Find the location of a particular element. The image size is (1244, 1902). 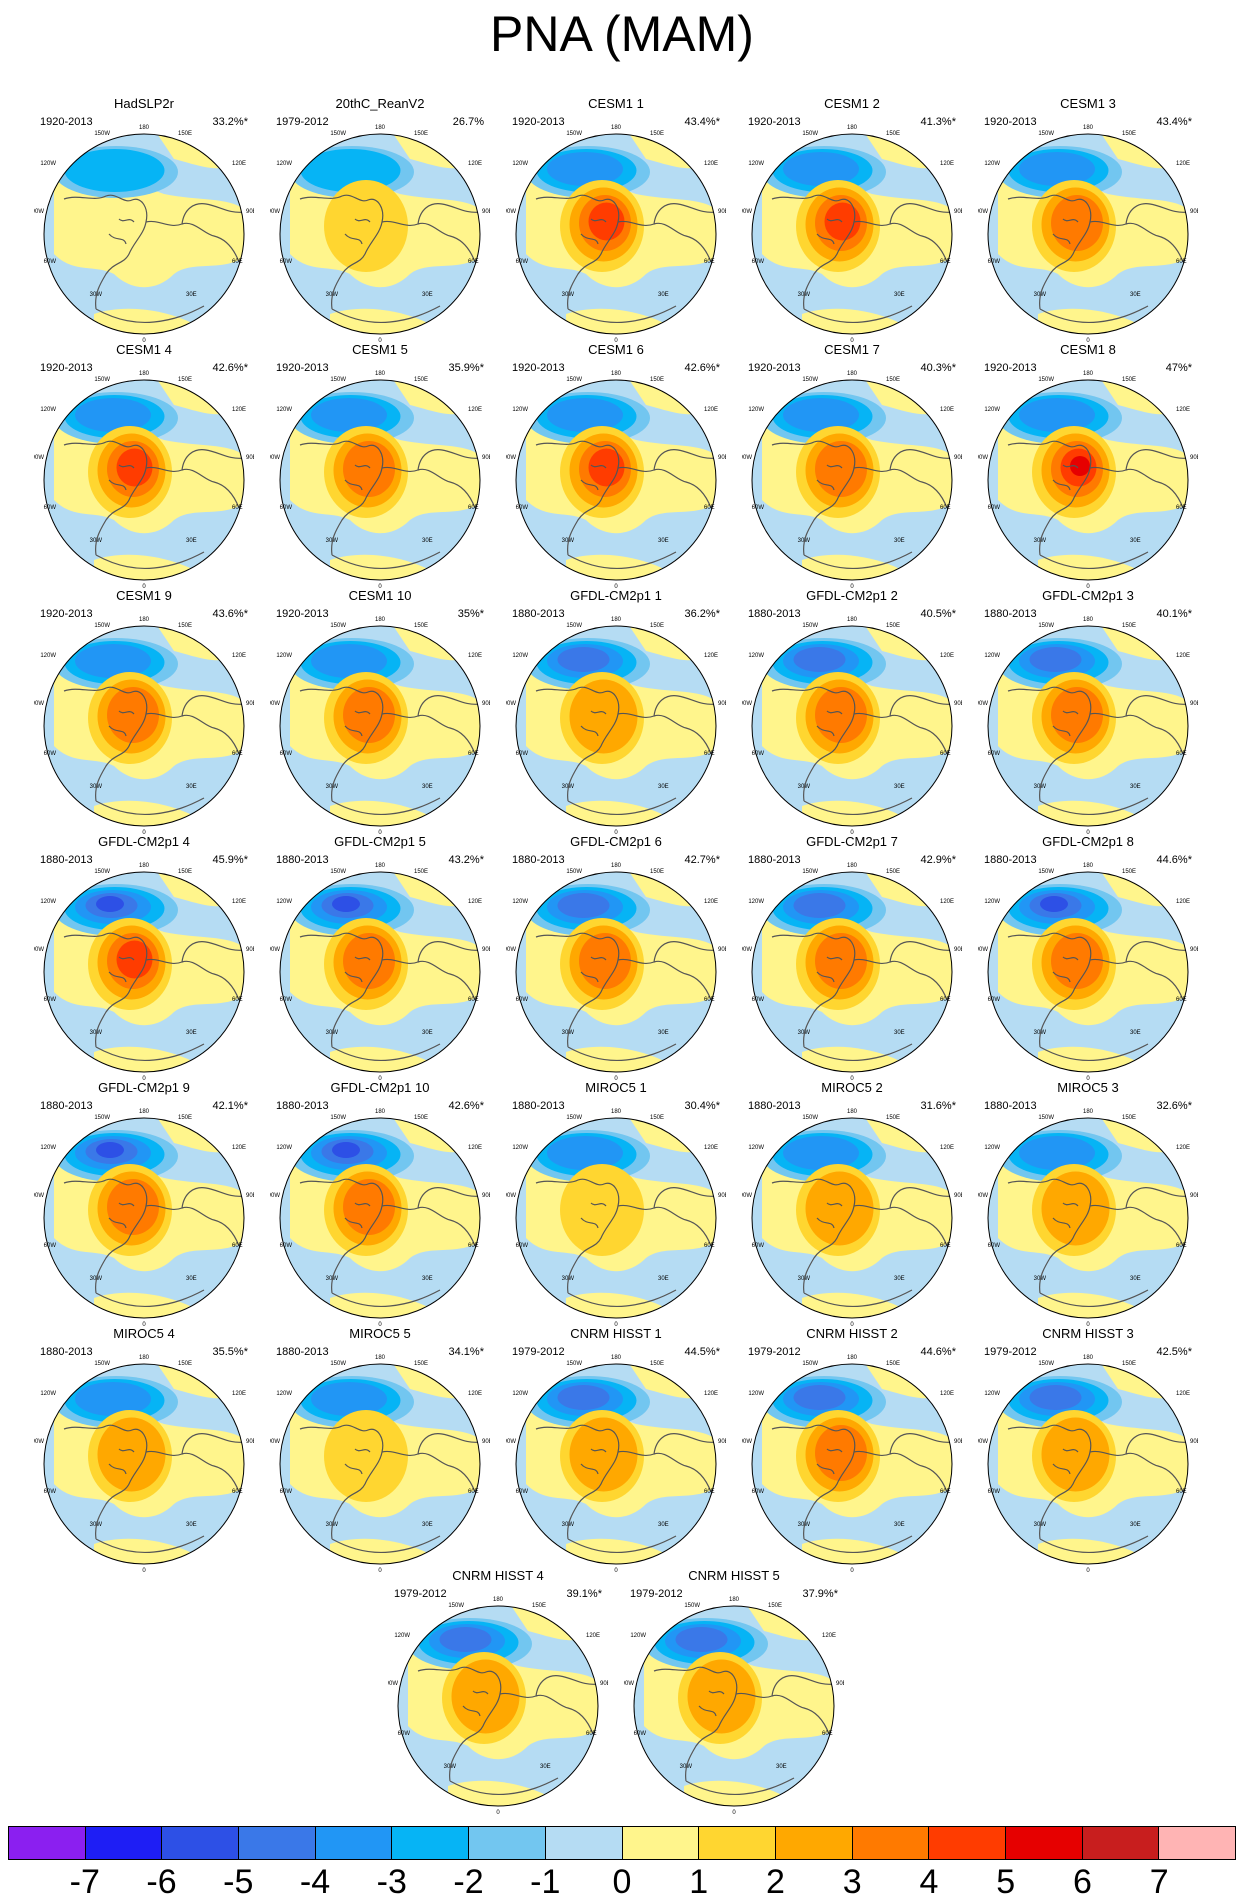

panel-variance-explained: 33.2%* is located at coordinates (230, 122).